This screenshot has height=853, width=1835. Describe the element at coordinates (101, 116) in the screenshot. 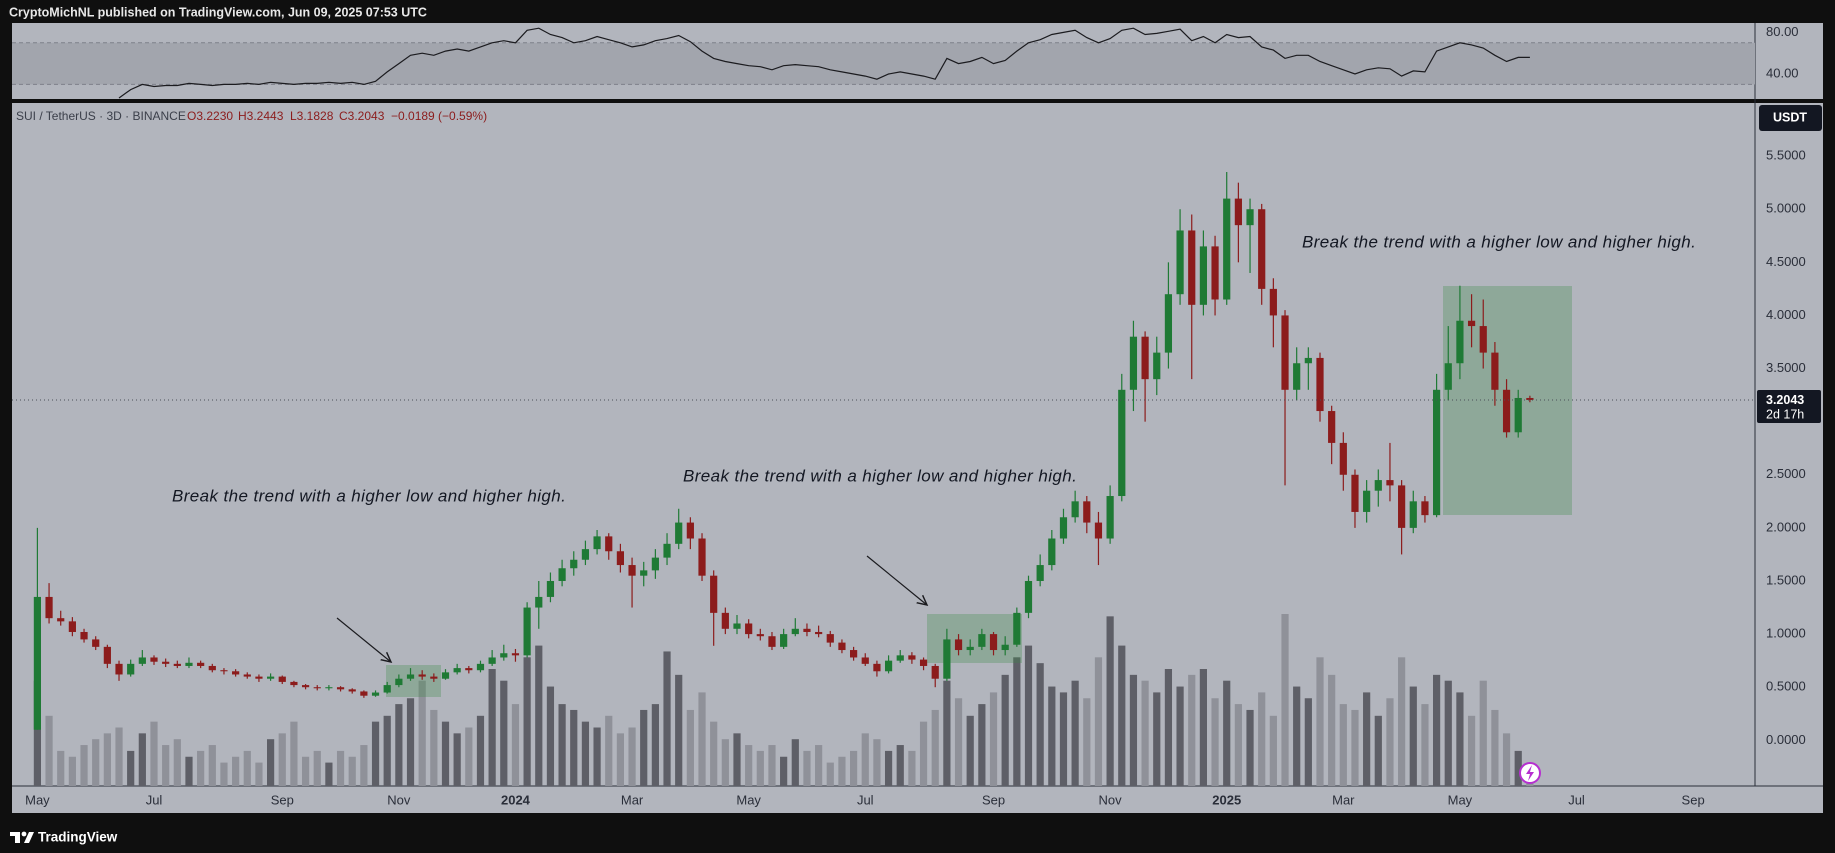

I see `symbol-label: SUI / TetherUS · 3D · BINANCE` at that location.